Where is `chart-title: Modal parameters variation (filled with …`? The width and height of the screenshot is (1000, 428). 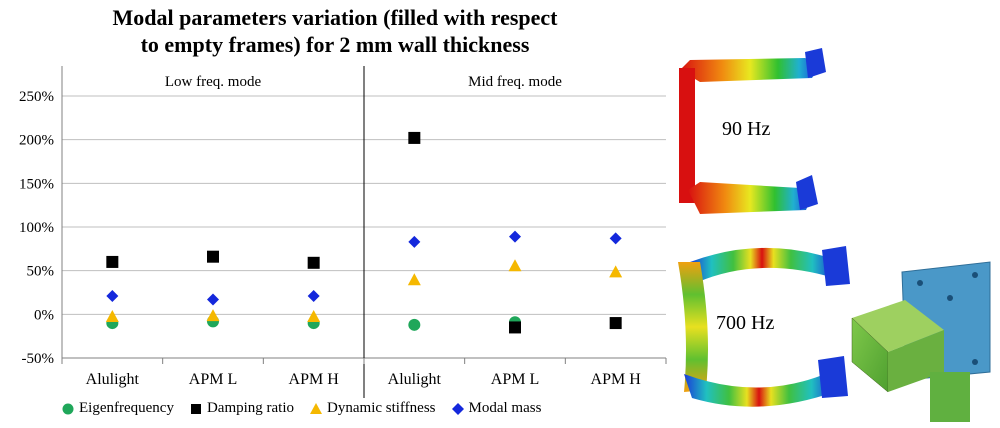
chart-title: Modal parameters variation (filled with … is located at coordinates (335, 31).